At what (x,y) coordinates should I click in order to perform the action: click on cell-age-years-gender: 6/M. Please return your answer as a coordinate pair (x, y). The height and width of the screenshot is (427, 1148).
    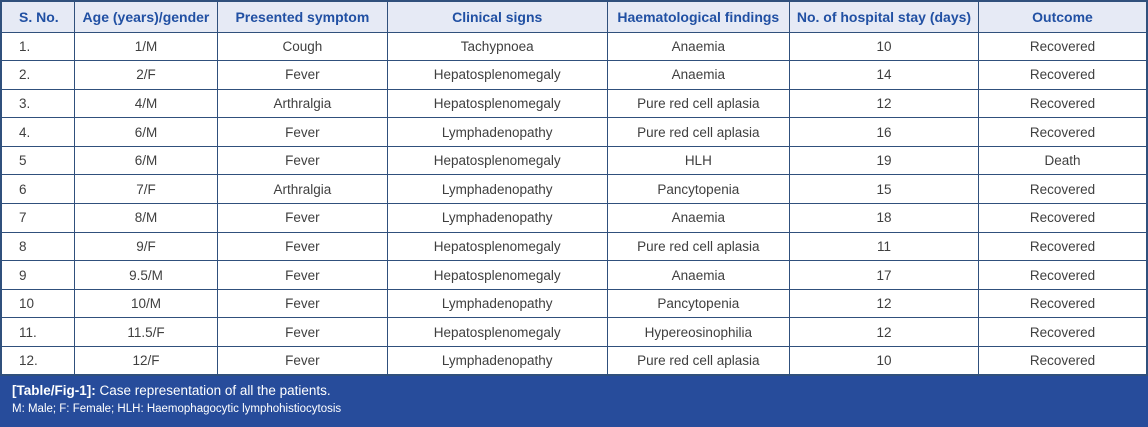
    Looking at the image, I should click on (146, 132).